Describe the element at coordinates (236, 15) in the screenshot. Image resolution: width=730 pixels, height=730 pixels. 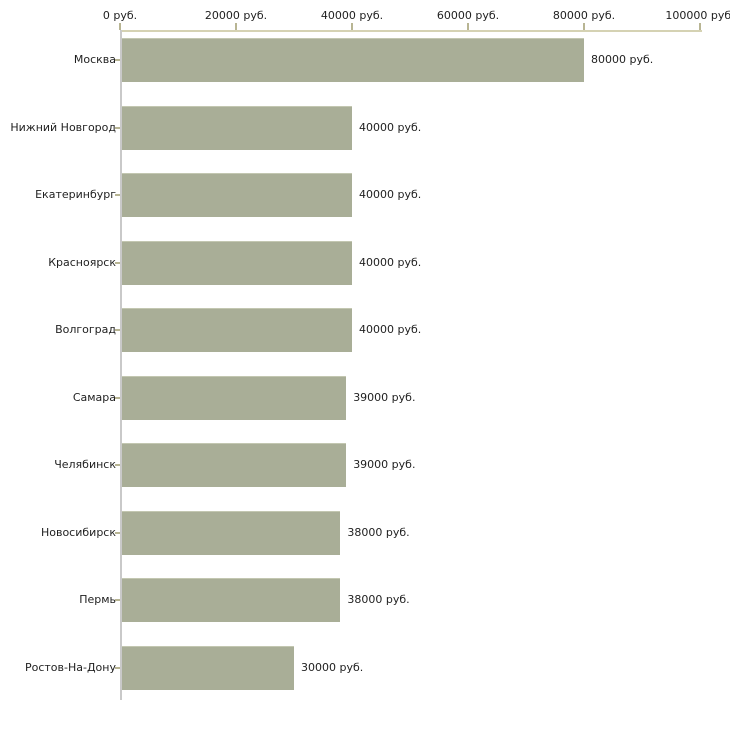
I see `x-axis-tick-label: 20000 руб.` at that location.